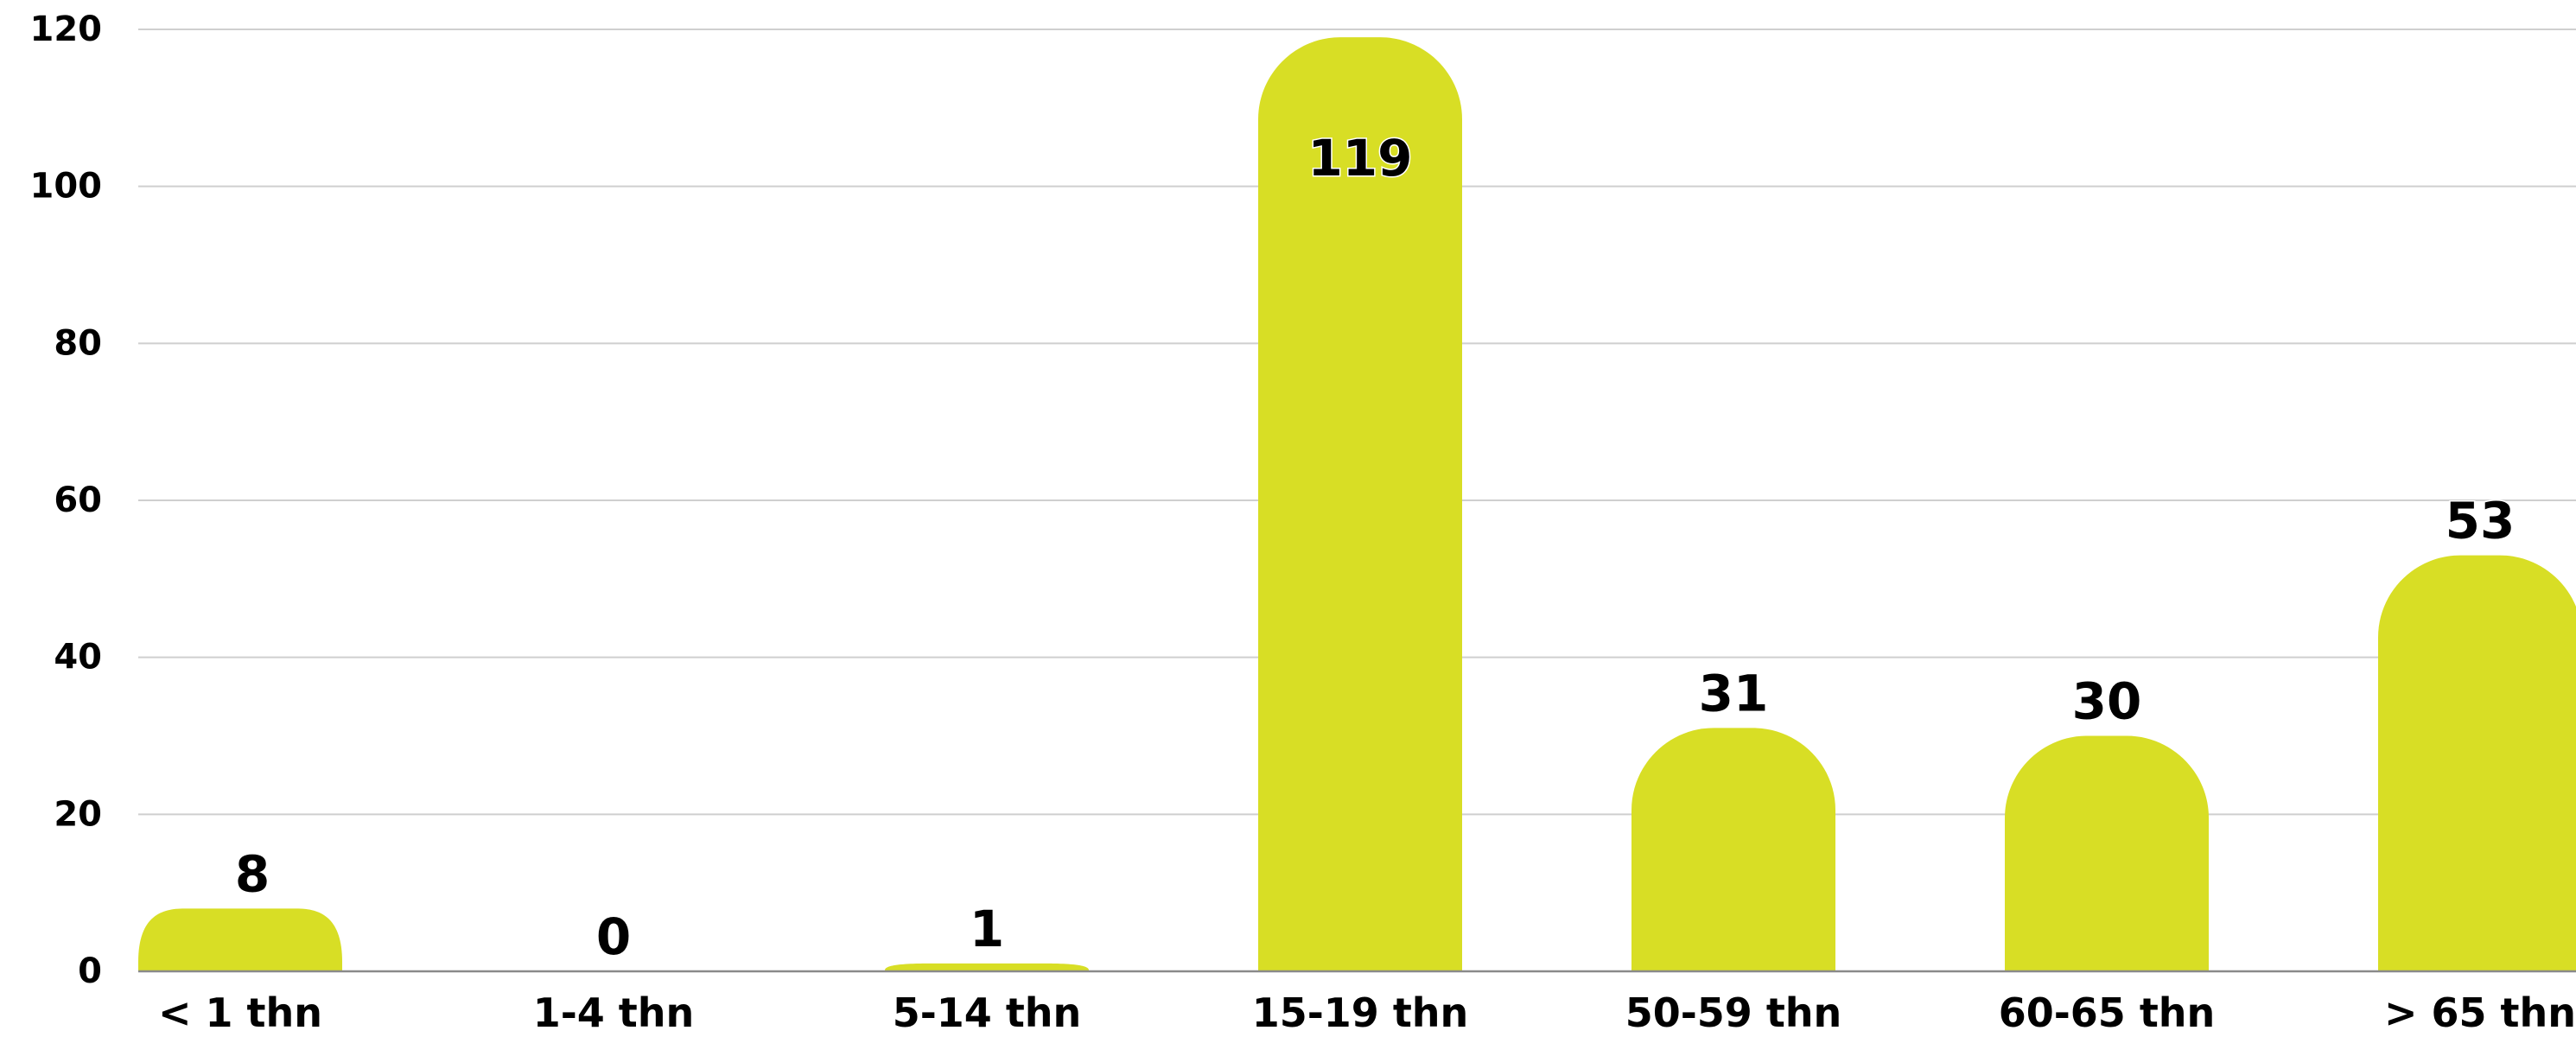 The width and height of the screenshot is (2576, 1037). Describe the element at coordinates (2481, 521) in the screenshot. I see `data-label: 53` at that location.